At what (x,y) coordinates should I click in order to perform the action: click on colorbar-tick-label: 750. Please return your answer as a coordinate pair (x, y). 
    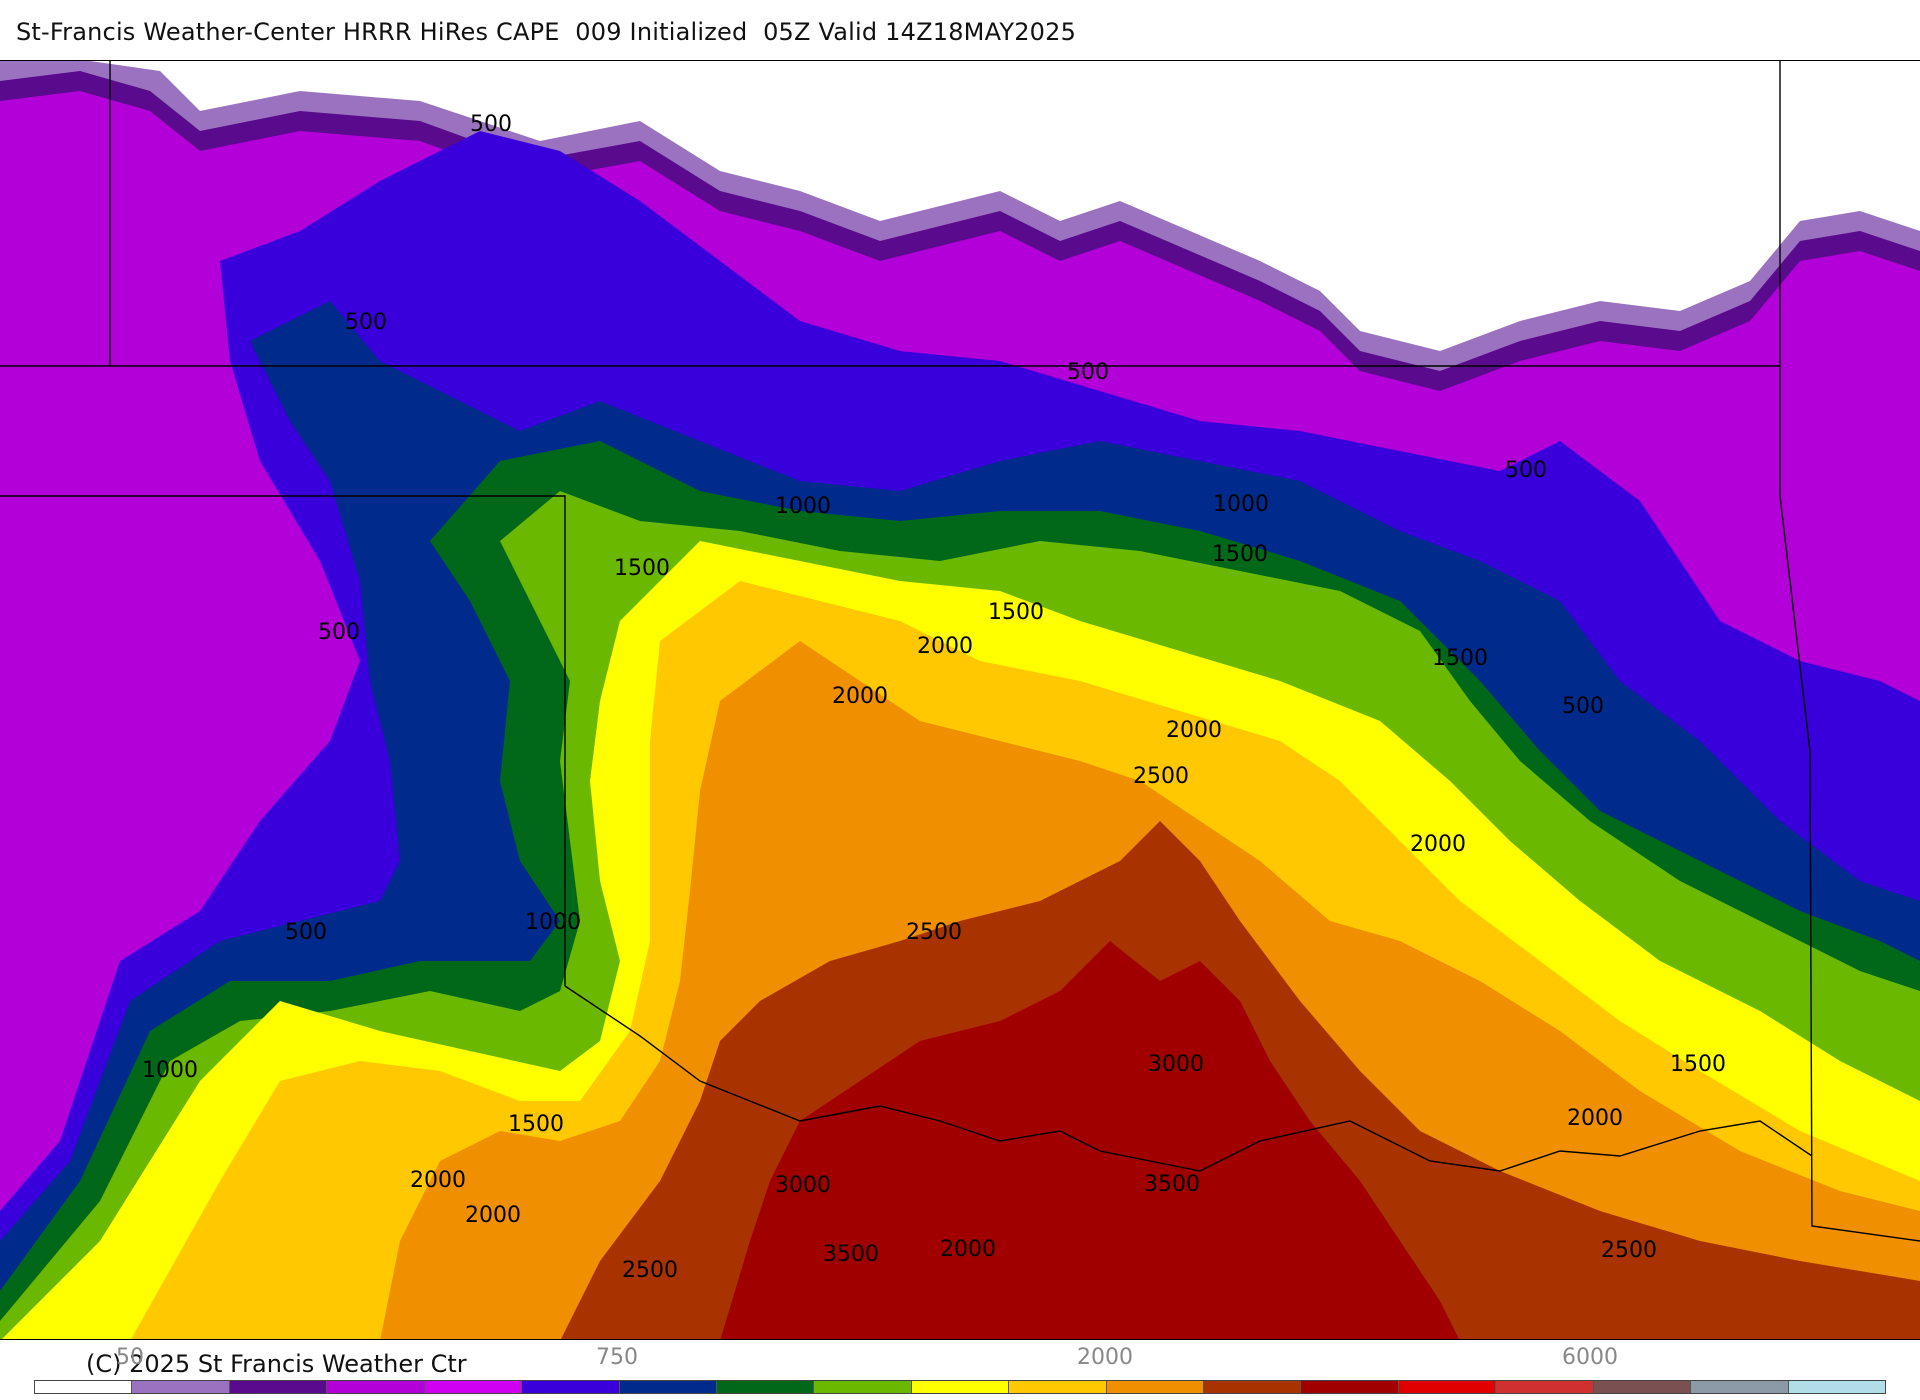
    Looking at the image, I should click on (617, 1357).